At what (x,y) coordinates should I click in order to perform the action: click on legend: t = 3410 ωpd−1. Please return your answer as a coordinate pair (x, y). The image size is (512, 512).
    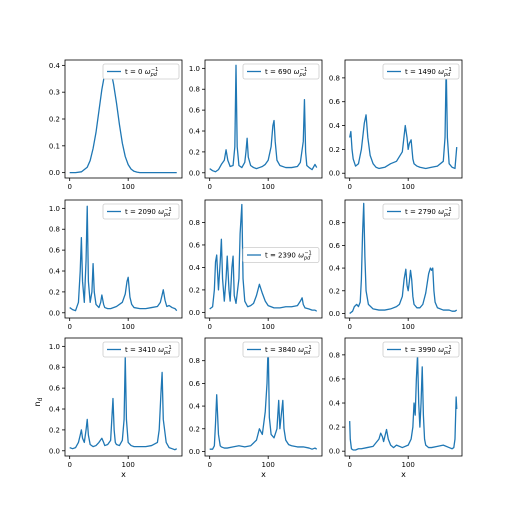
    Looking at the image, I should click on (141, 349).